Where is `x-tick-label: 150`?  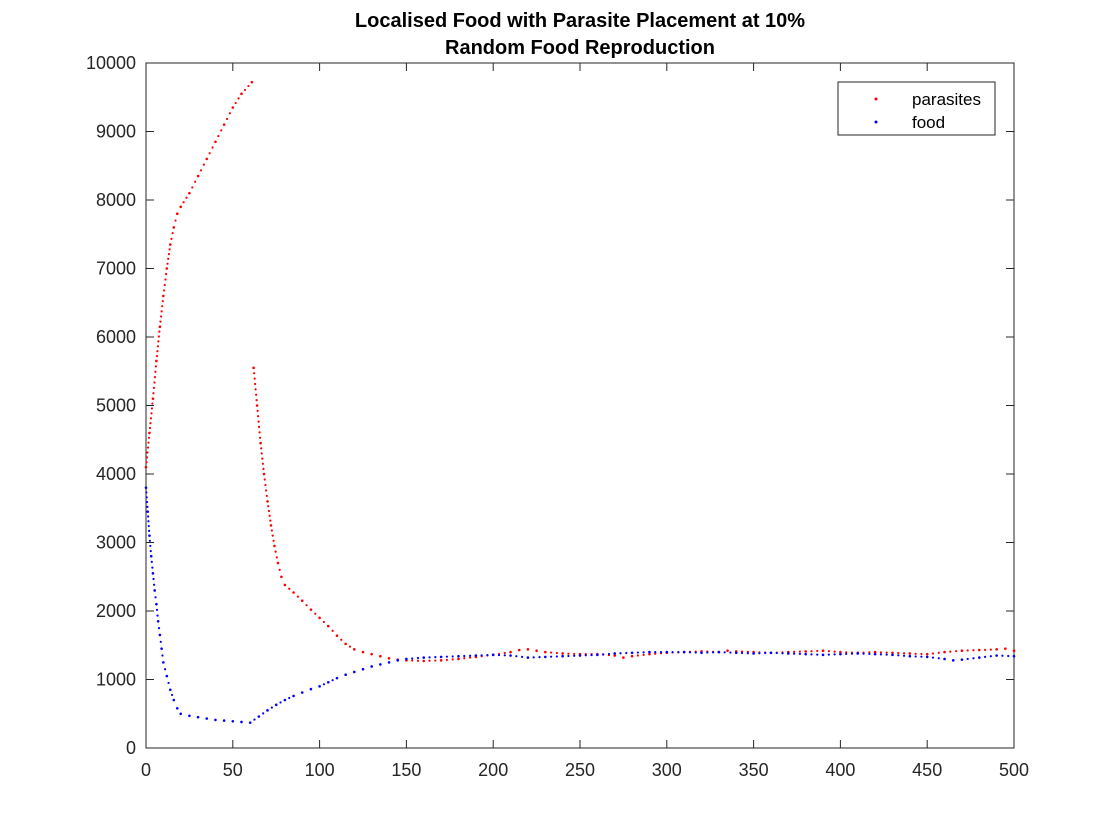
x-tick-label: 150 is located at coordinates (406, 770).